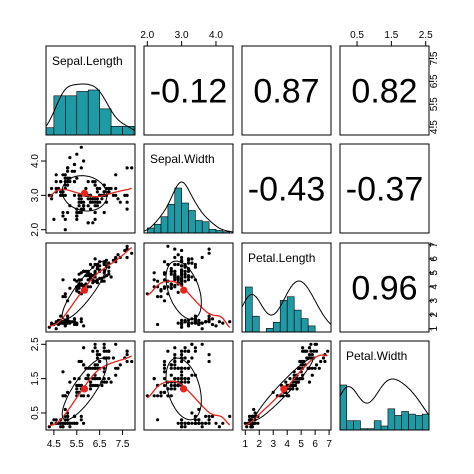 This screenshot has width=474, height=474. What do you see at coordinates (286, 92) in the screenshot?
I see `correlation-label: 0.87` at bounding box center [286, 92].